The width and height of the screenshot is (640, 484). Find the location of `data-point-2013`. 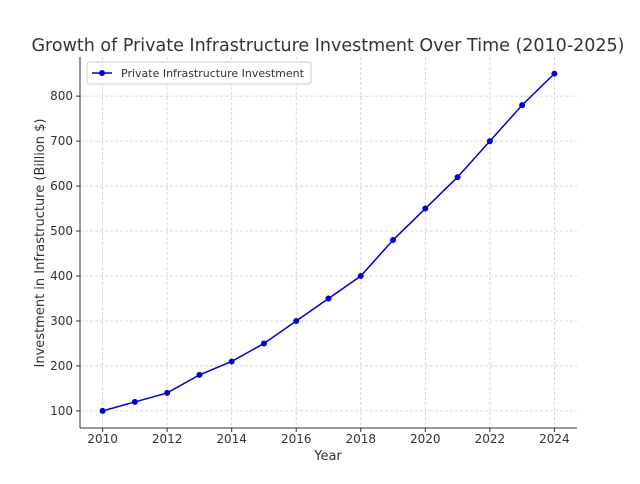

data-point-2013 is located at coordinates (199, 374).